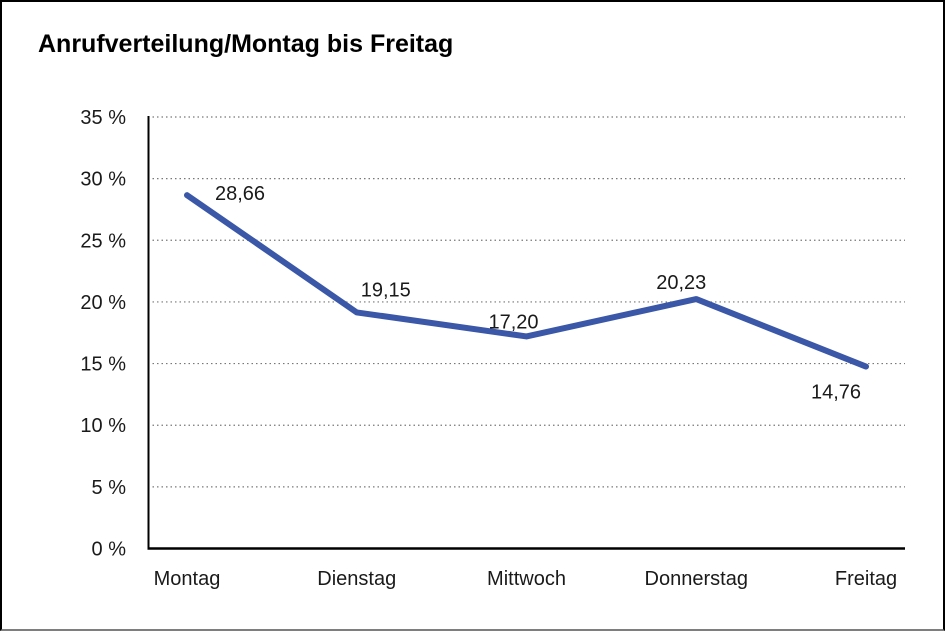 This screenshot has height=631, width=945. Describe the element at coordinates (866, 579) in the screenshot. I see `x-category-label: Freitag` at that location.